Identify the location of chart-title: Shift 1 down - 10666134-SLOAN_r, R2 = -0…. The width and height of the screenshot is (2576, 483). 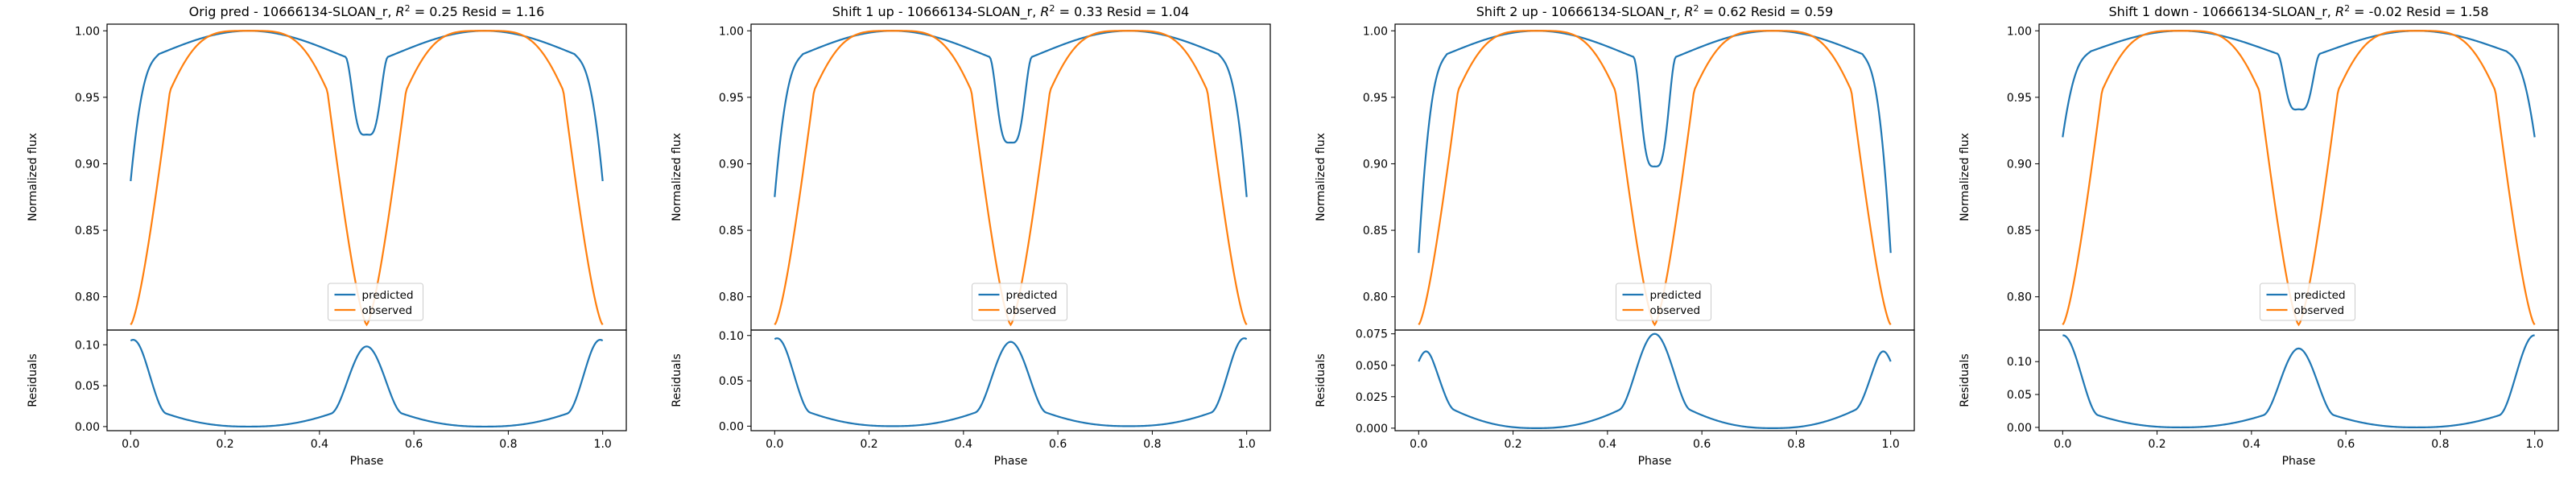
(2298, 11).